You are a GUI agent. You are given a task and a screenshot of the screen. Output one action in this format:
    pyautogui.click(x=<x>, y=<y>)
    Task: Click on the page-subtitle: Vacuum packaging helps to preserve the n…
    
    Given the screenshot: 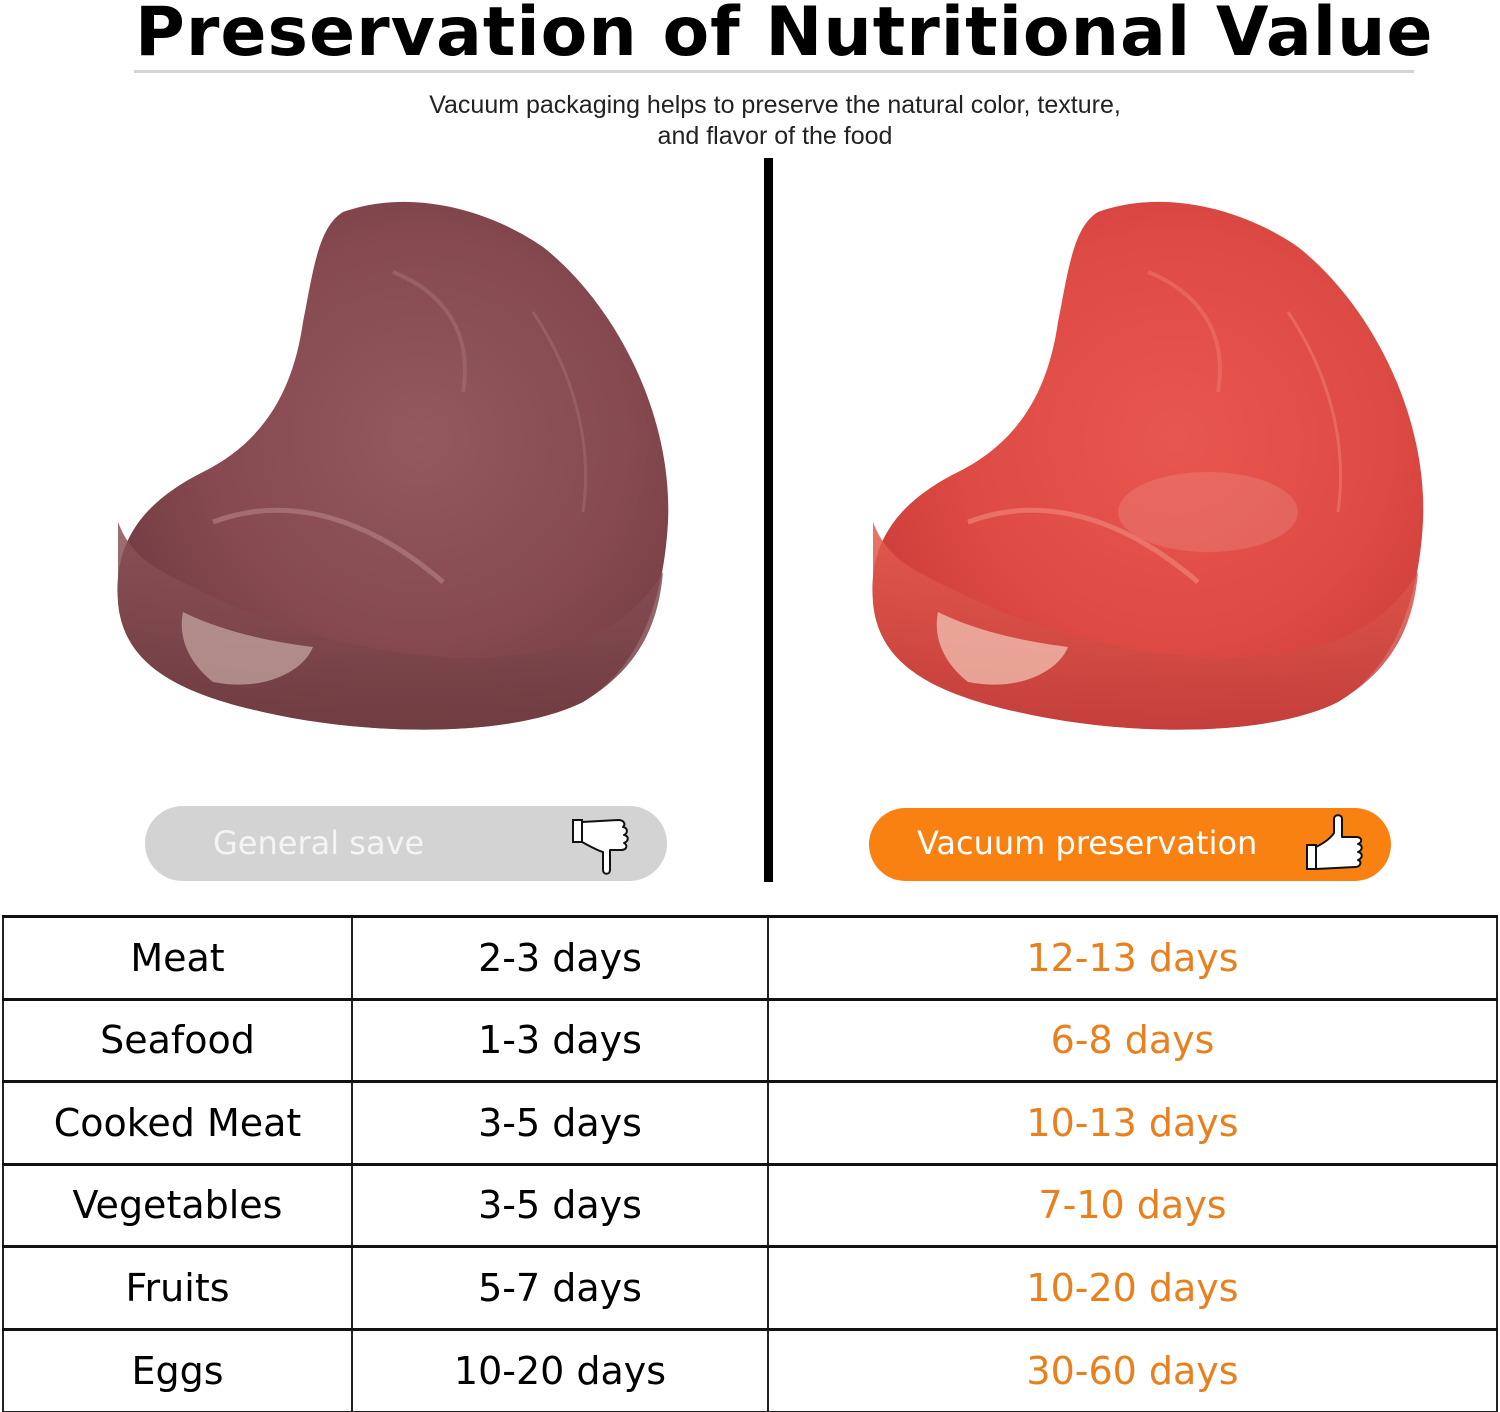 What is the action you would take?
    pyautogui.click(x=775, y=121)
    